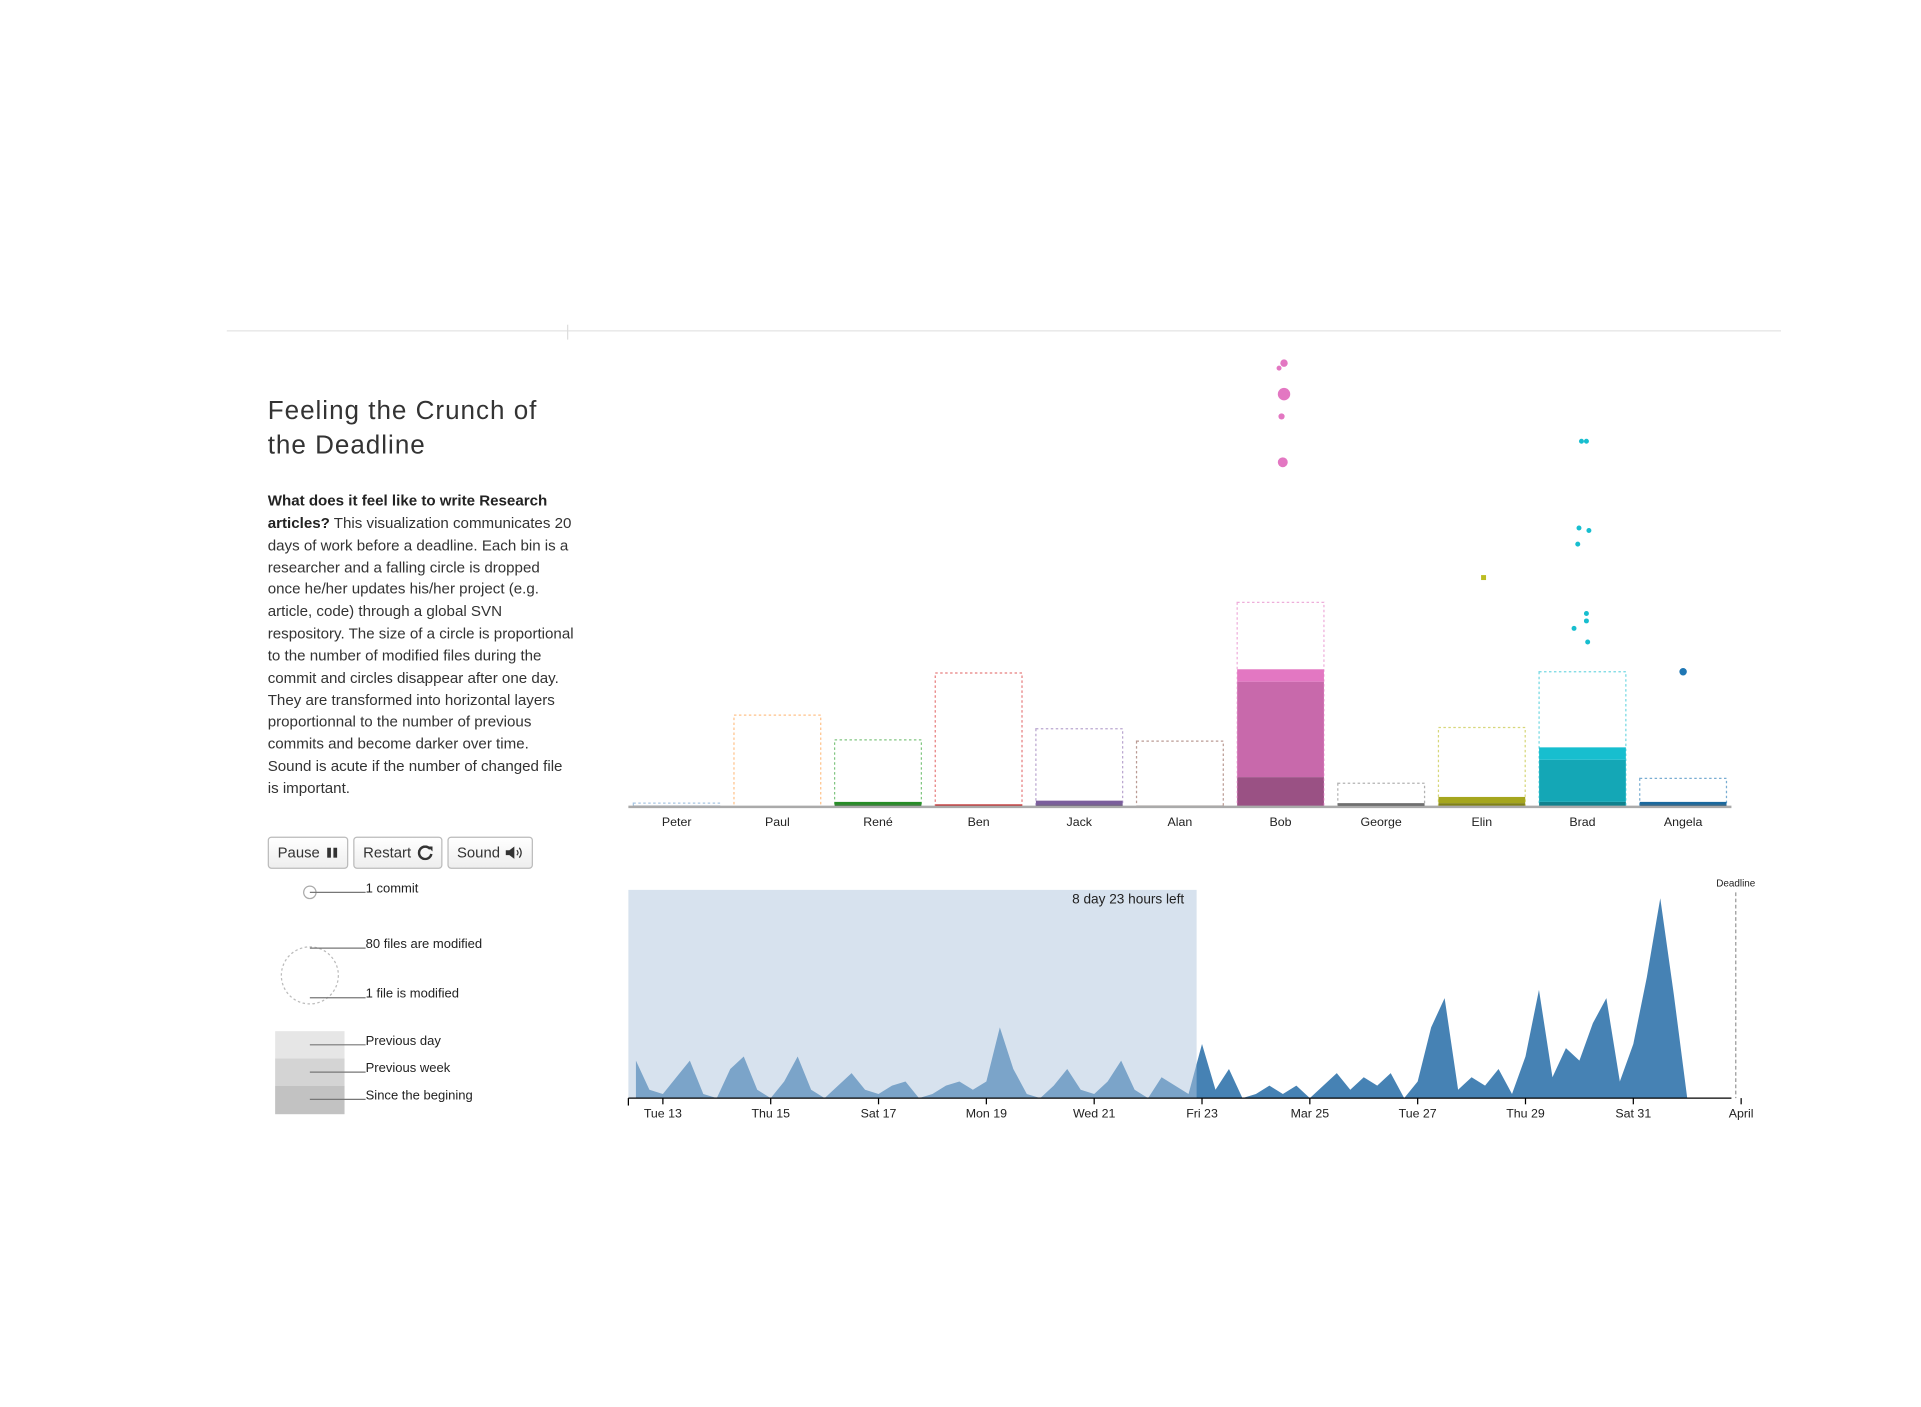 The width and height of the screenshot is (1921, 1407). I want to click on restart-button: Restart, so click(398, 852).